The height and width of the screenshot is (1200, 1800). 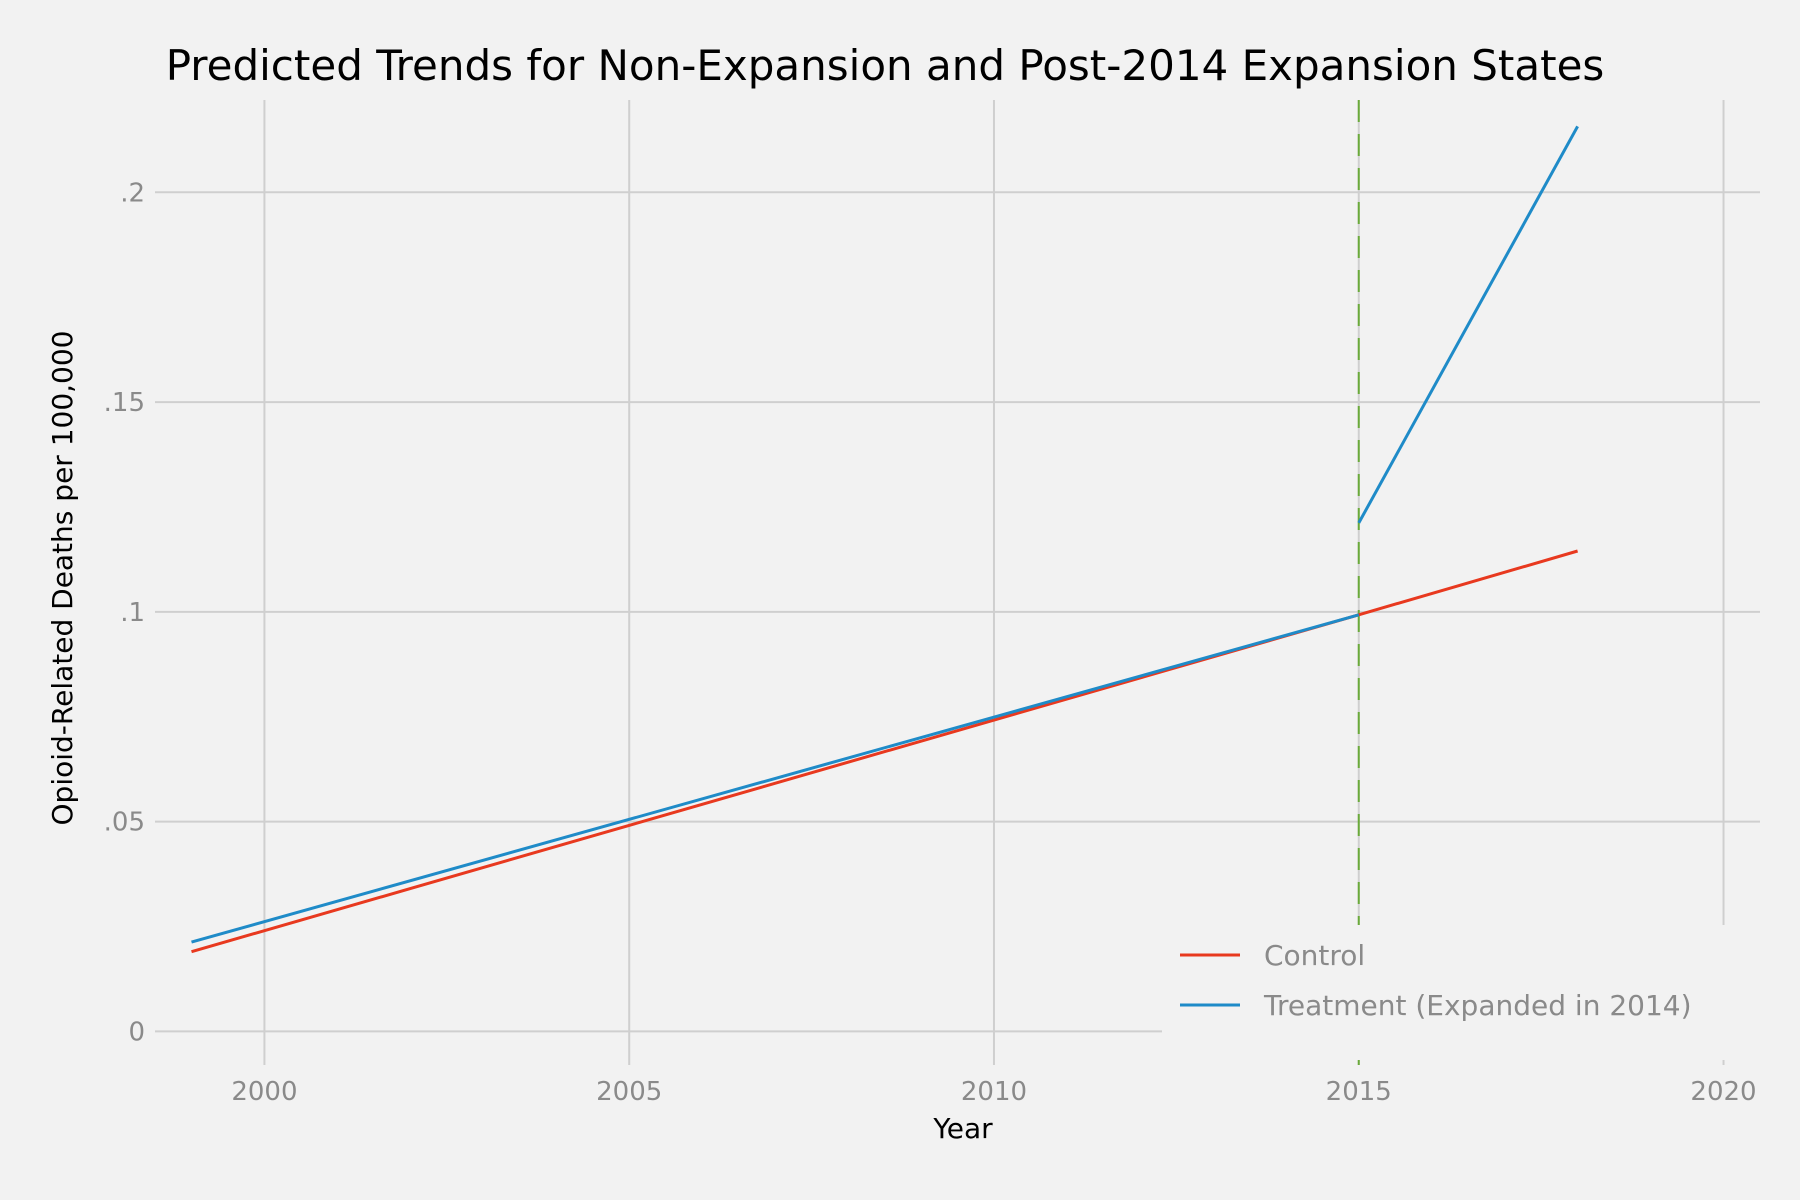 I want to click on x-axis-title: Year, so click(x=962, y=1128).